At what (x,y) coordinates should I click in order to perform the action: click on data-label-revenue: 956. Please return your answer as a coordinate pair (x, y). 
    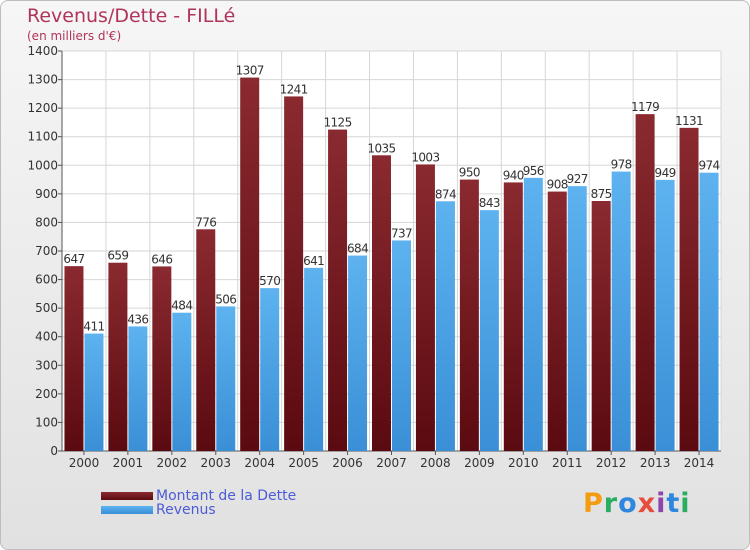
    Looking at the image, I should click on (533, 171).